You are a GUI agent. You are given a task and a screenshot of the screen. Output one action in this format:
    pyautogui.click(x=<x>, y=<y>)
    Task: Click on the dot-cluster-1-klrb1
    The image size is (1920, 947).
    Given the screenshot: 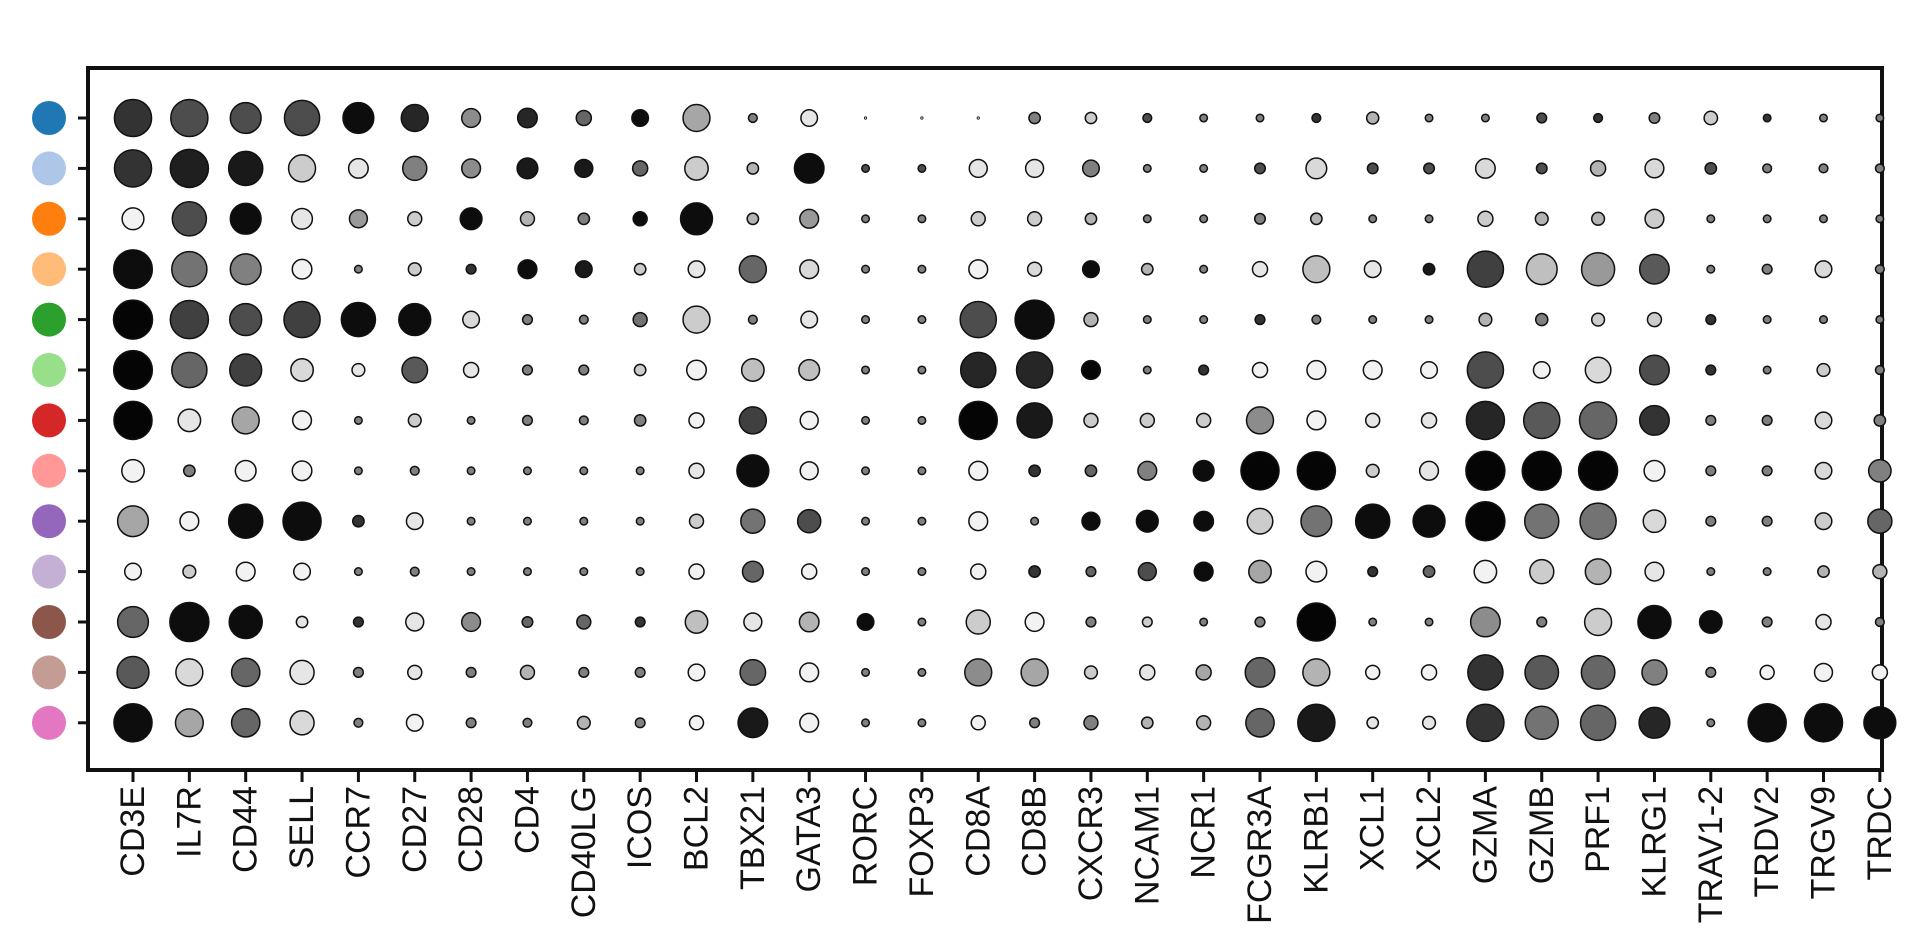 What is the action you would take?
    pyautogui.click(x=1316, y=118)
    